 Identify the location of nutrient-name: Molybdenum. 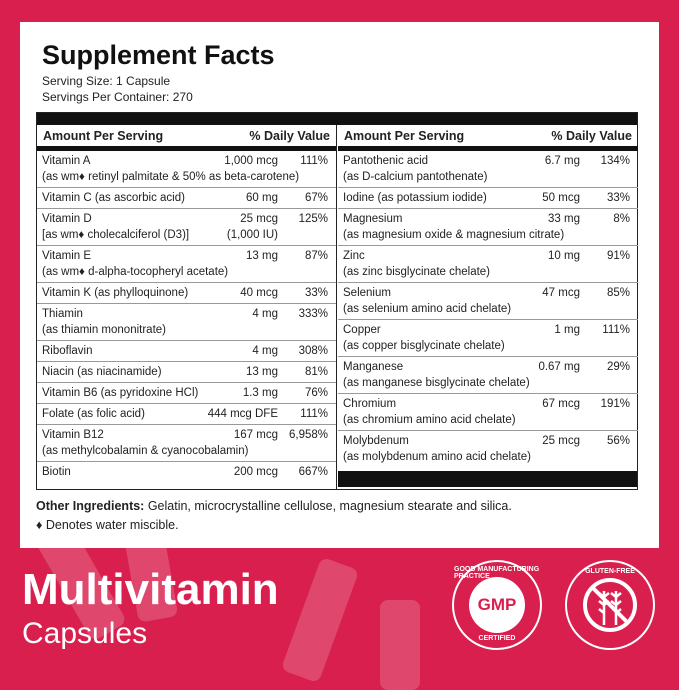
(376, 441).